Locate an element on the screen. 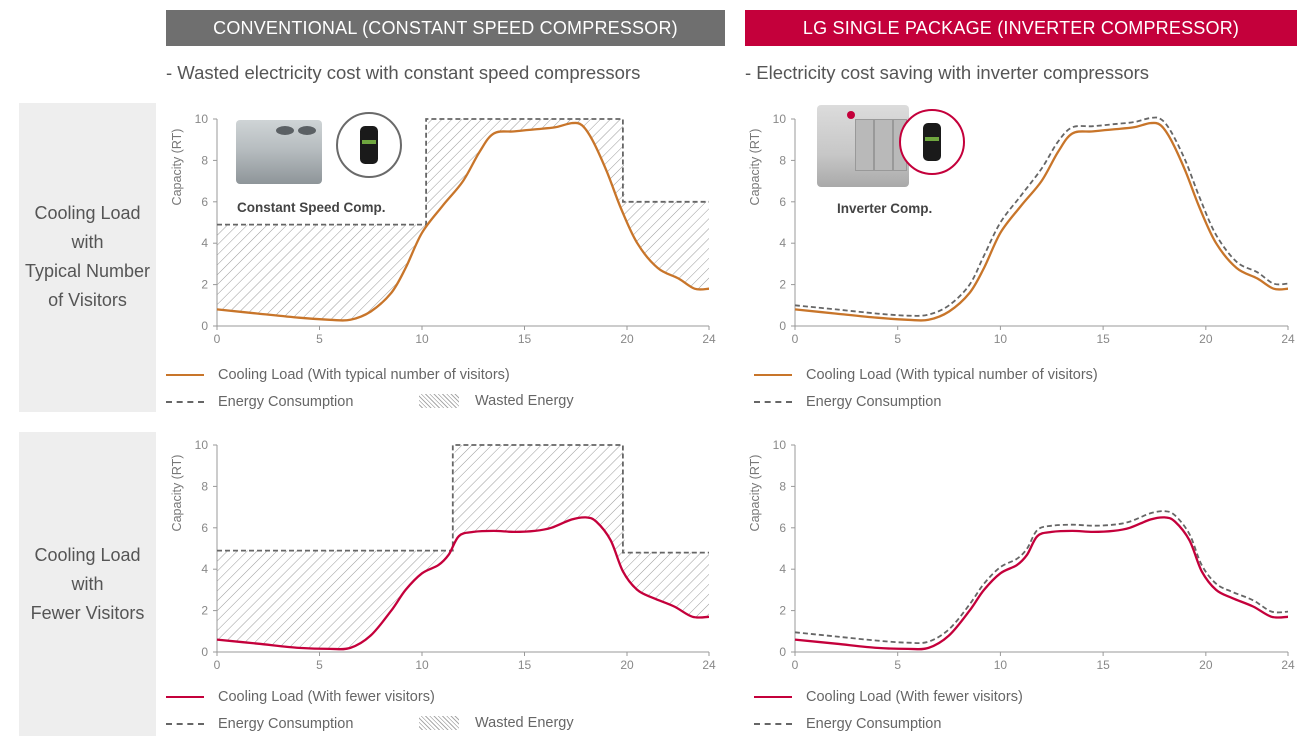  row-panel-typical is located at coordinates (87, 257).